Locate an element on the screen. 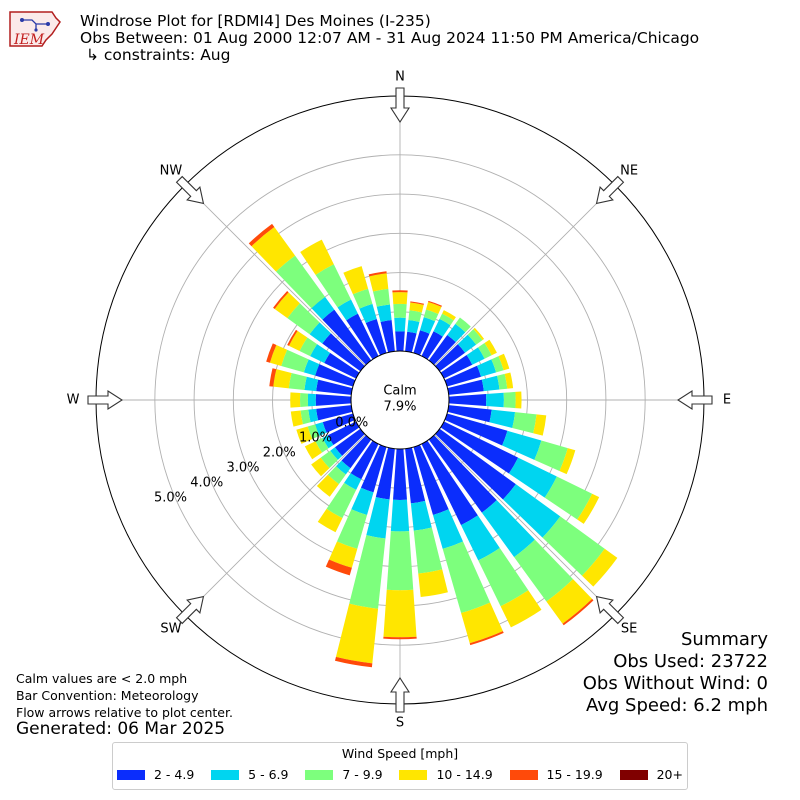  legend-swatch is located at coordinates (131, 774).